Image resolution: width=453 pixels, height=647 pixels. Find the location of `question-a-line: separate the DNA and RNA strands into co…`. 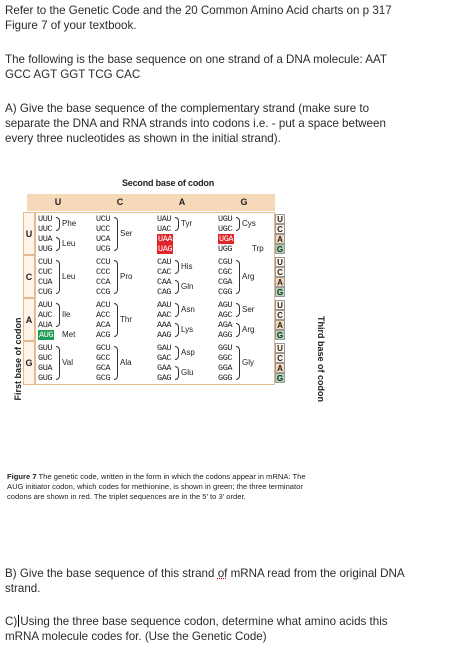

question-a-line: separate the DNA and RNA strands into co… is located at coordinates (195, 123).